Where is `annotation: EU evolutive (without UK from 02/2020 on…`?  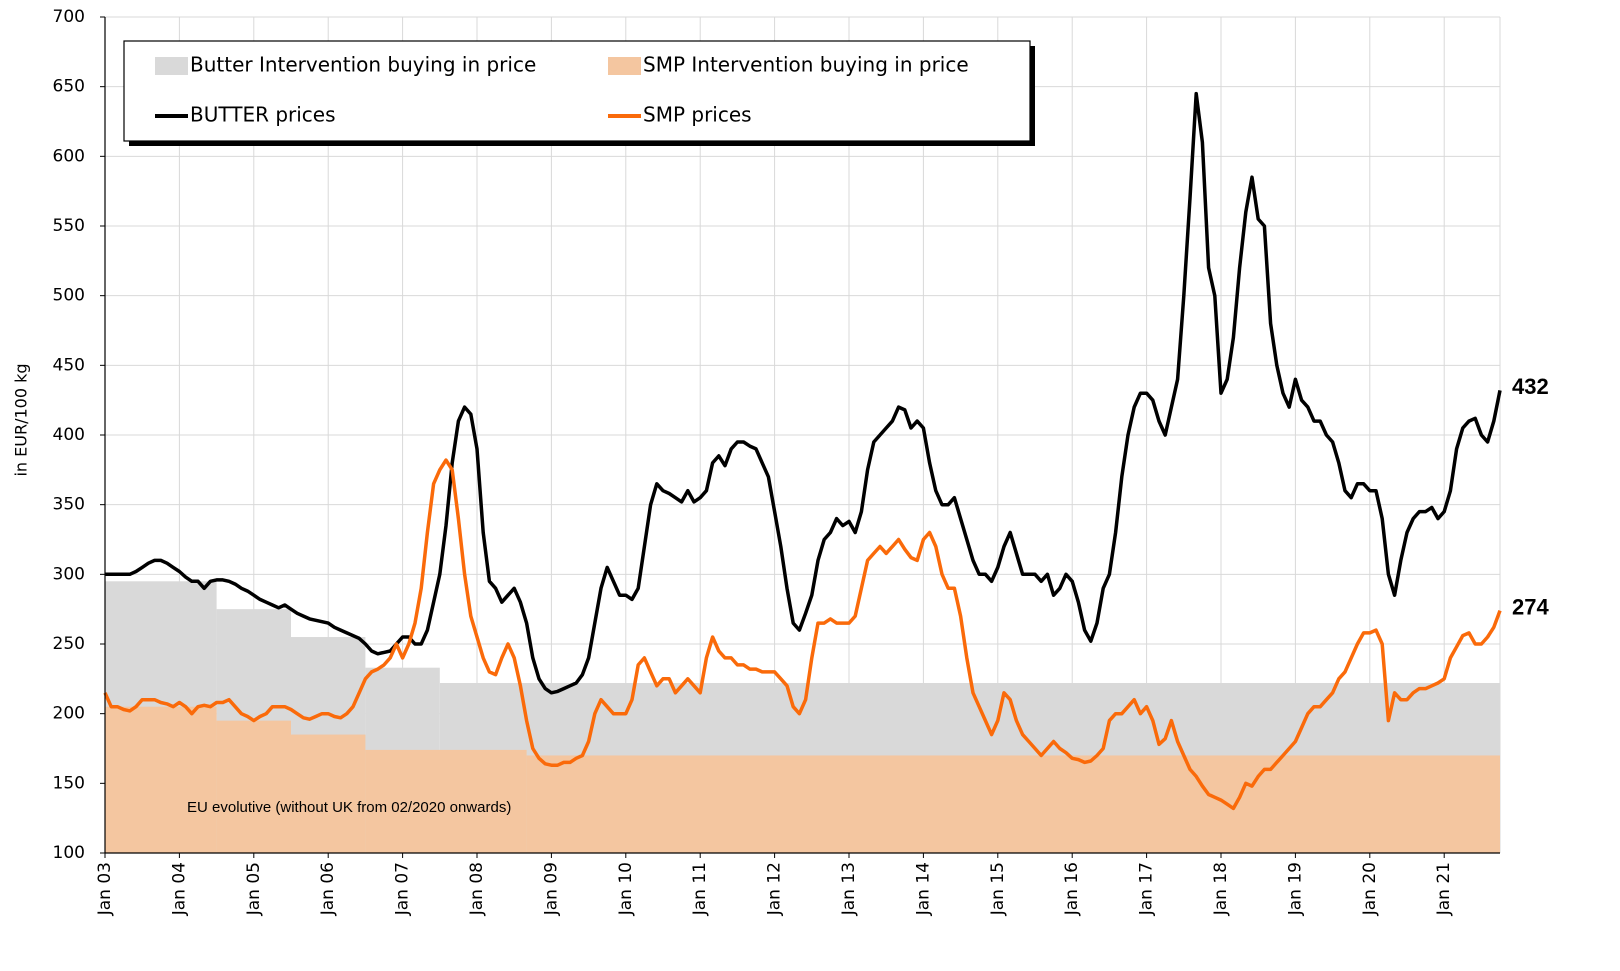
annotation: EU evolutive (without UK from 02/2020 on… is located at coordinates (349, 807).